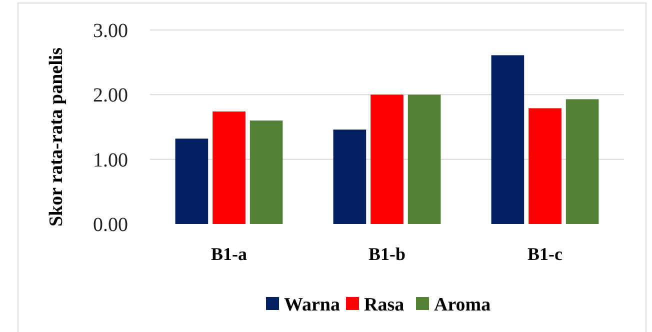 The image size is (652, 332). I want to click on y-axis-title: Skor rata-rata panelis, so click(56, 137).